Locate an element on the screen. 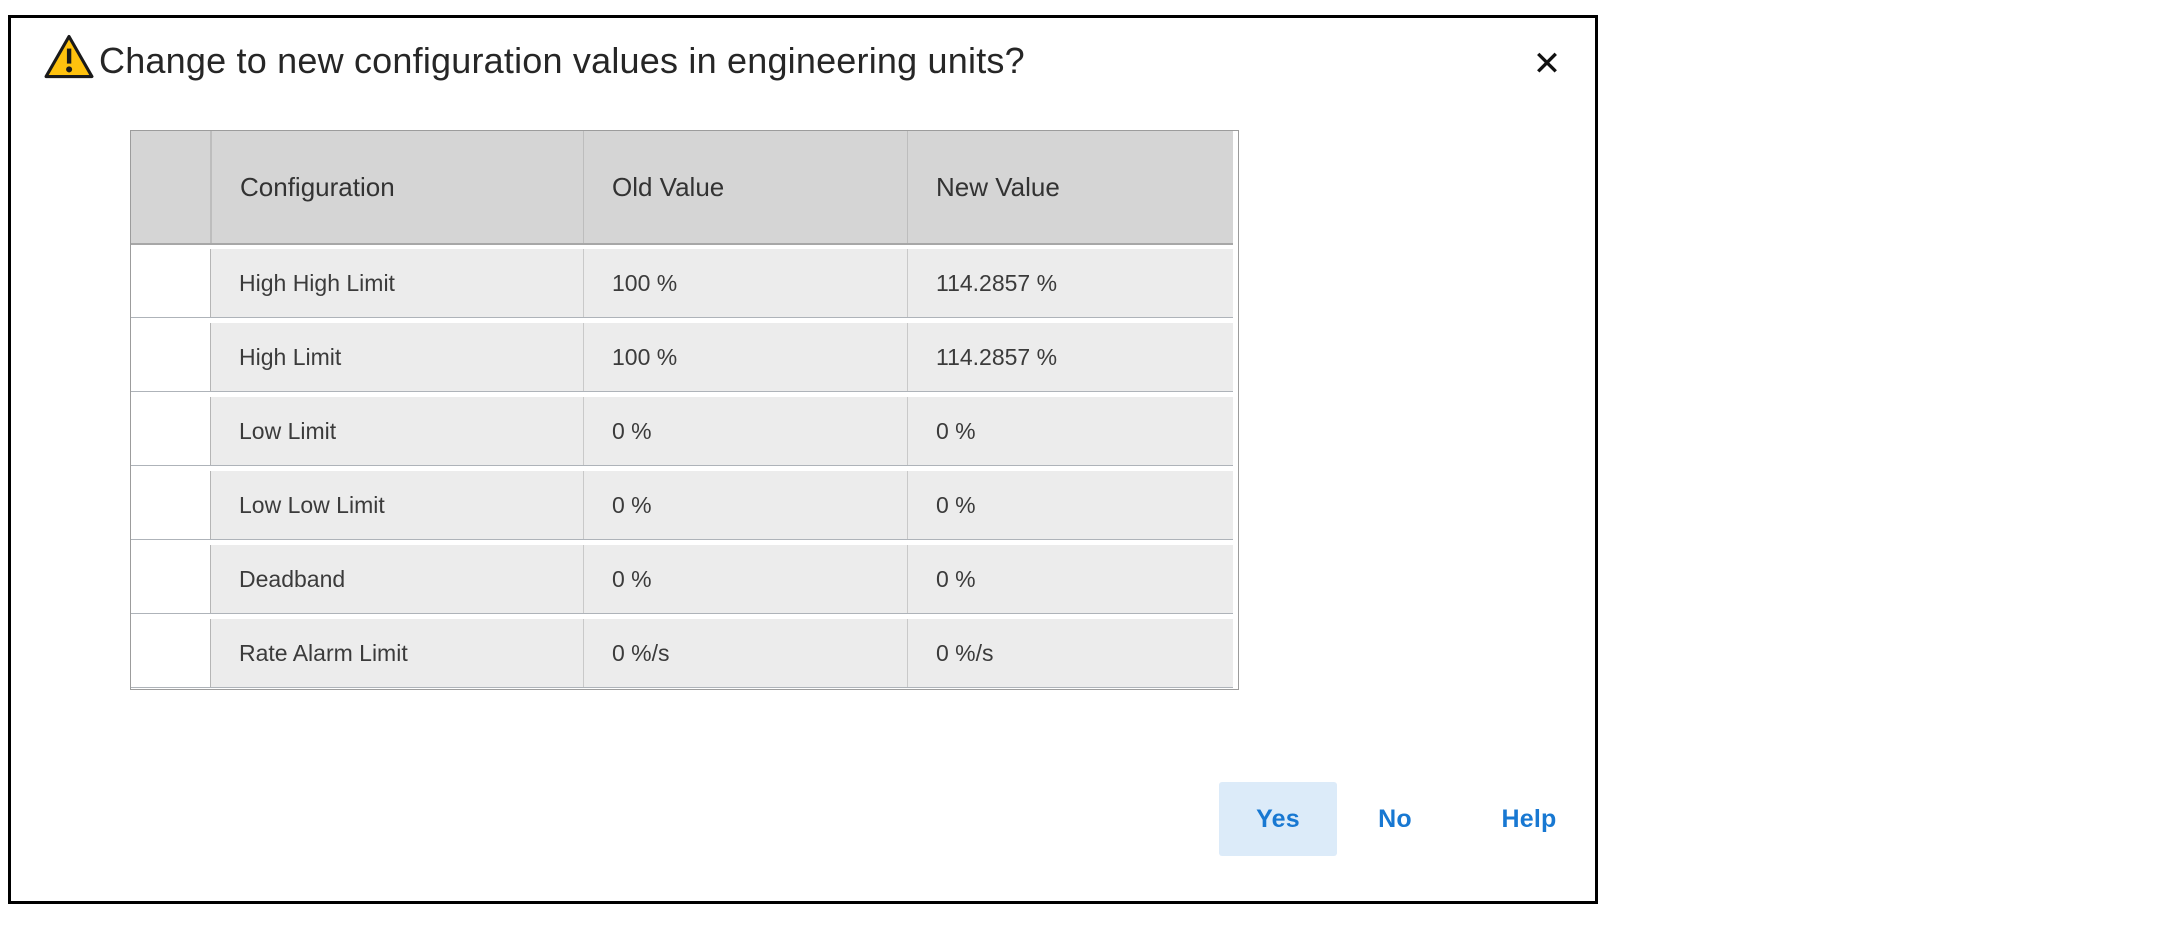 This screenshot has height=927, width=2162. config-name-cell: Rate Alarm Limit is located at coordinates (323, 652).